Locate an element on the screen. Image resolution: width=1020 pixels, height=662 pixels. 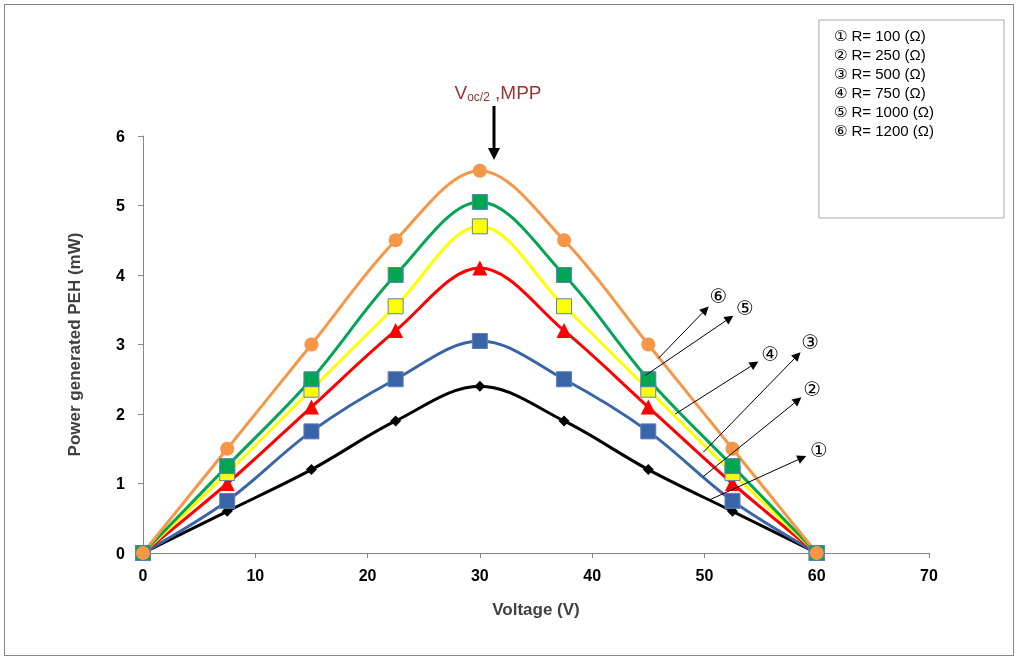
annotation: ⑤ is located at coordinates (744, 307).